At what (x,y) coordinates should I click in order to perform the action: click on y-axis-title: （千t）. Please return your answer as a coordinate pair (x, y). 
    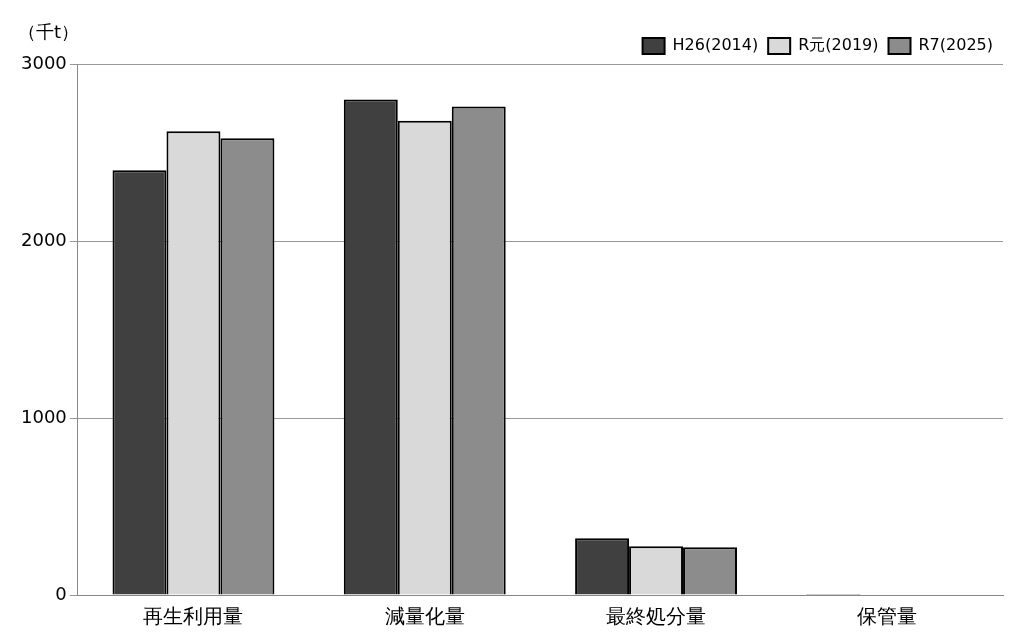
    Looking at the image, I should click on (49, 31).